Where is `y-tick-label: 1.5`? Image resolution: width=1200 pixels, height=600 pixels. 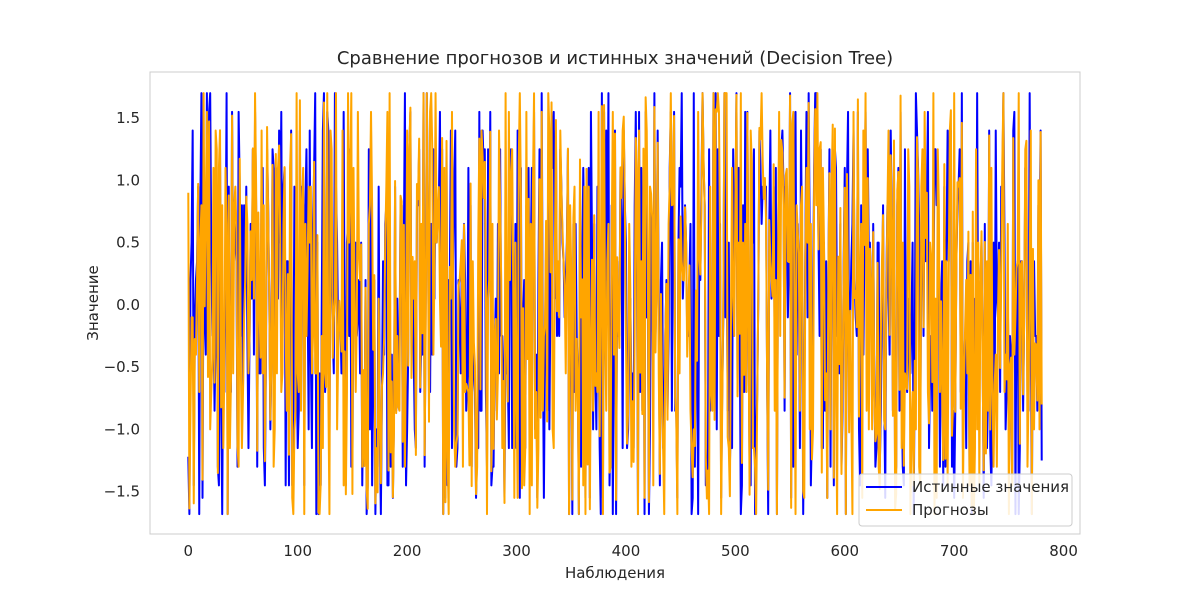 y-tick-label: 1.5 is located at coordinates (128, 118).